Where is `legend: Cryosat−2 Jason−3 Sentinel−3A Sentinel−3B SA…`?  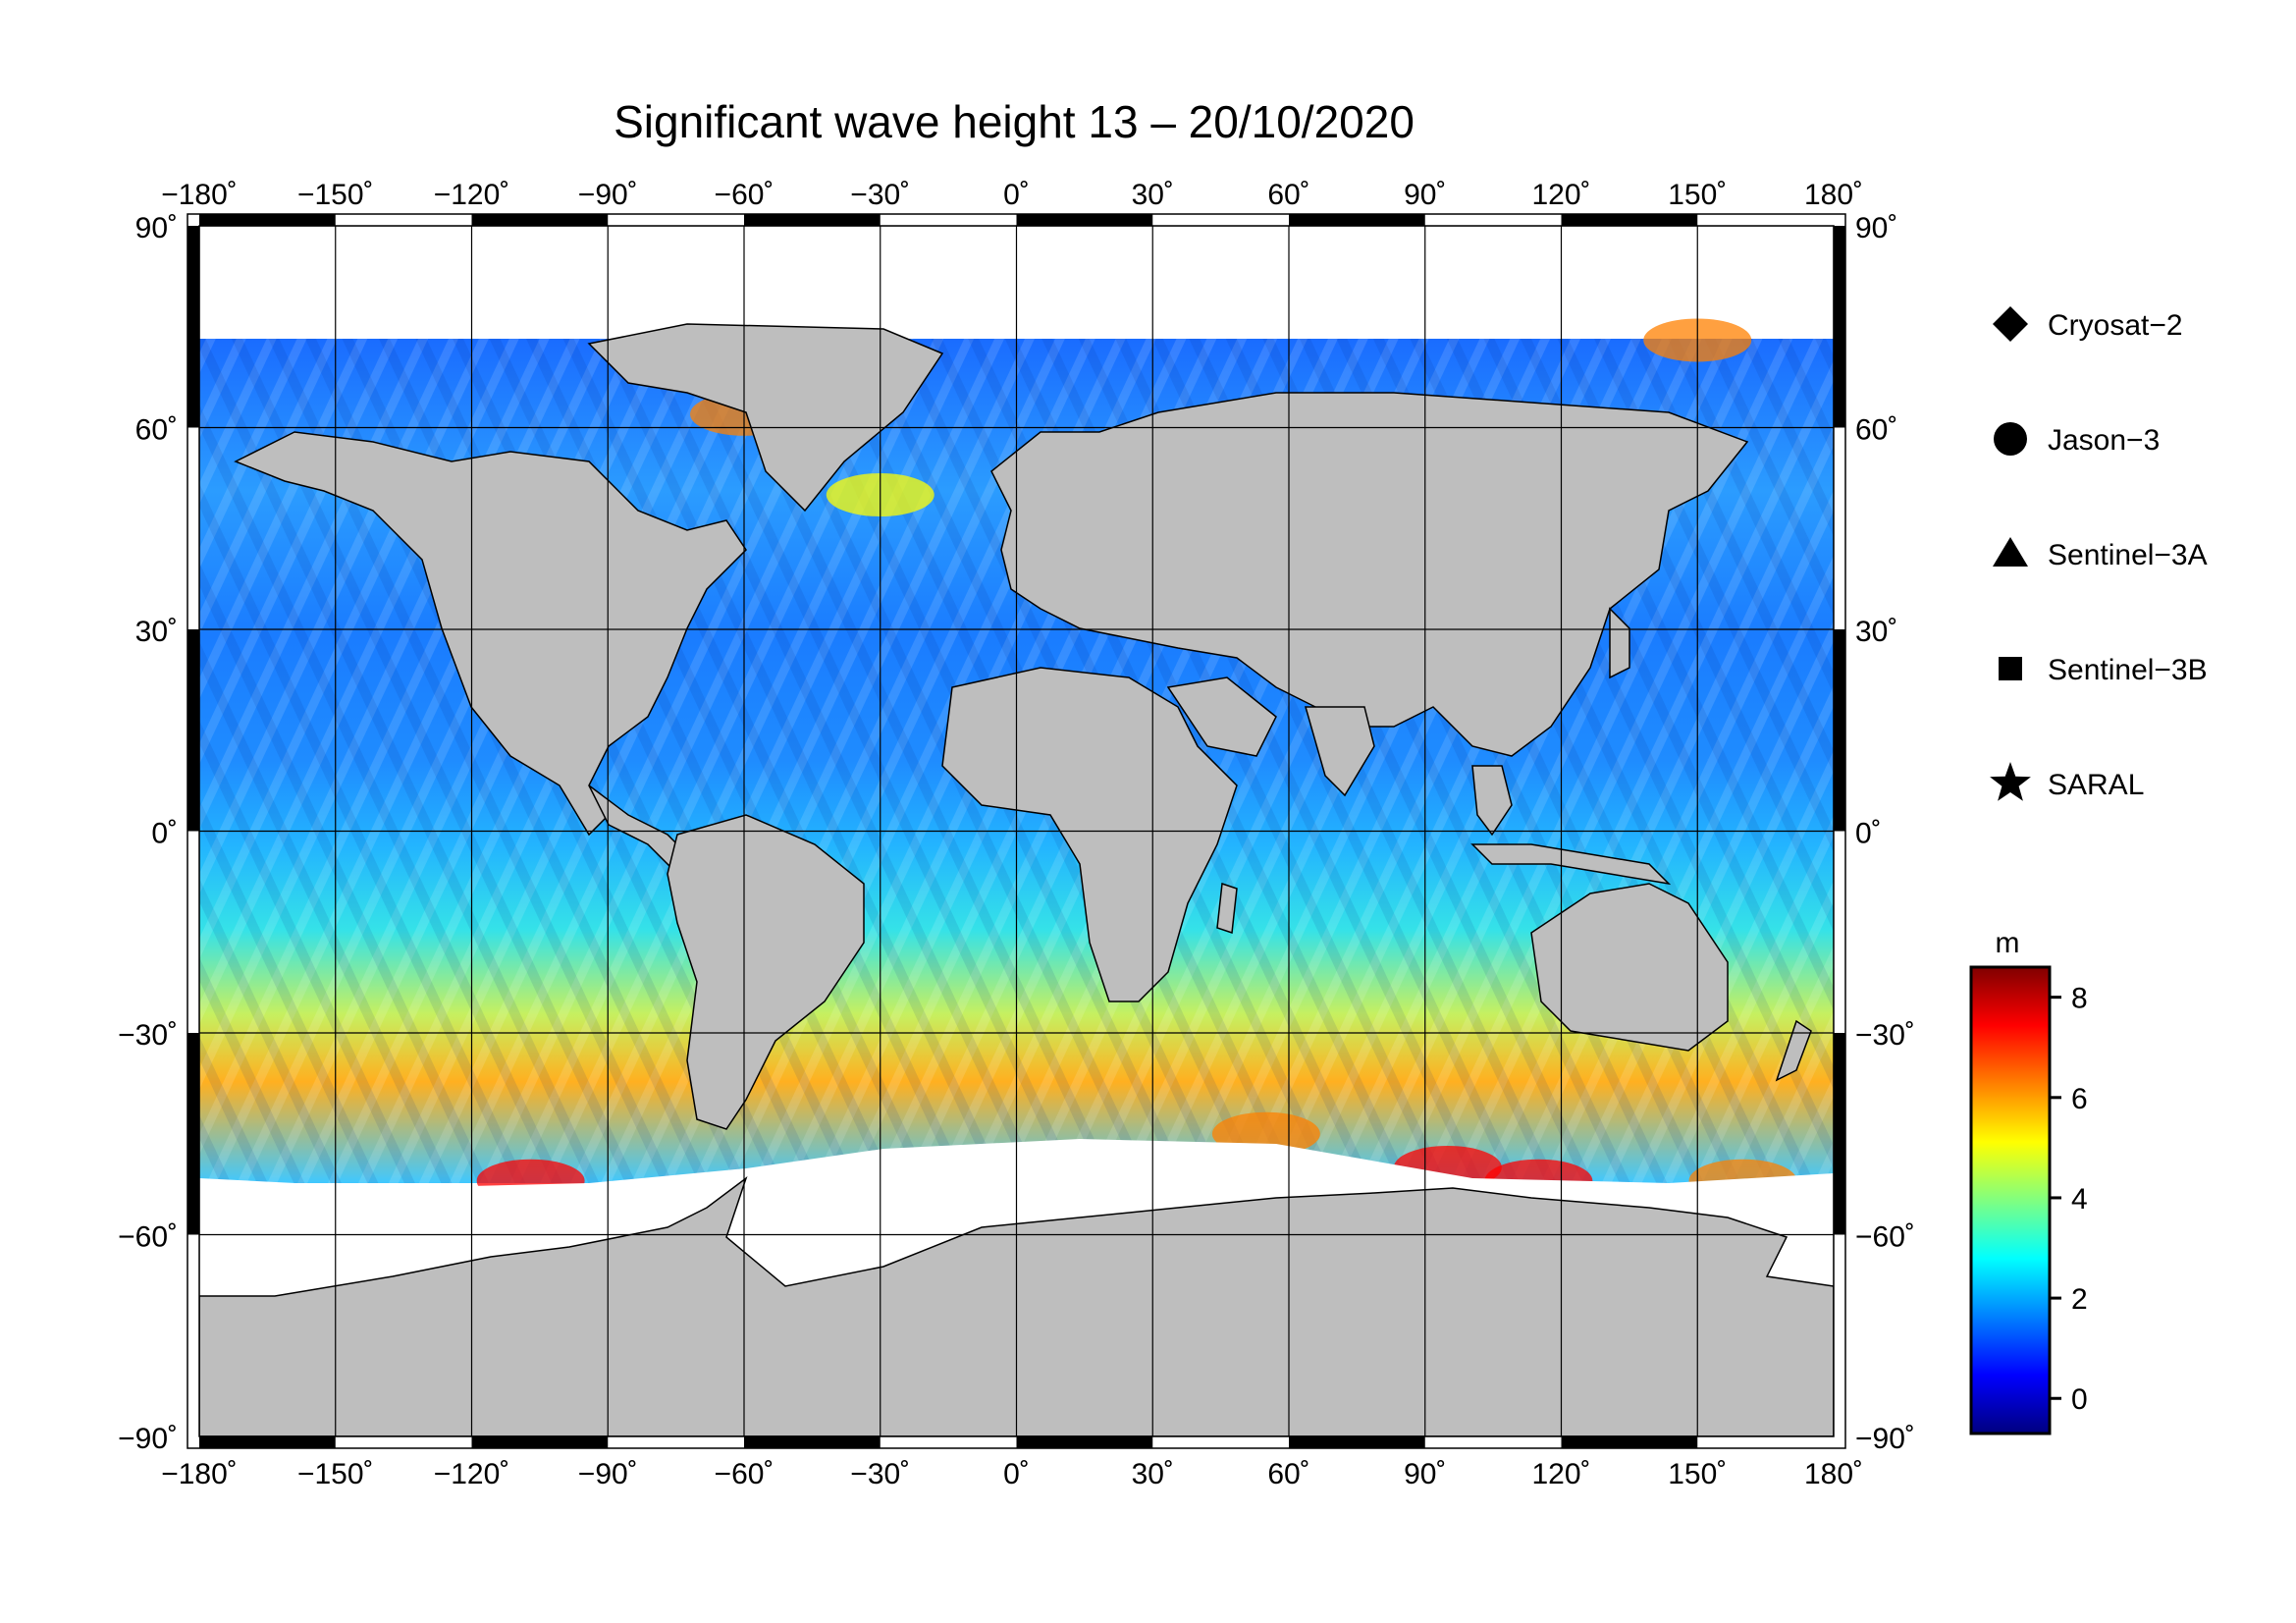 legend: Cryosat−2 Jason−3 Sentinel−3A Sentinel−3B SA… is located at coordinates (2099, 554).